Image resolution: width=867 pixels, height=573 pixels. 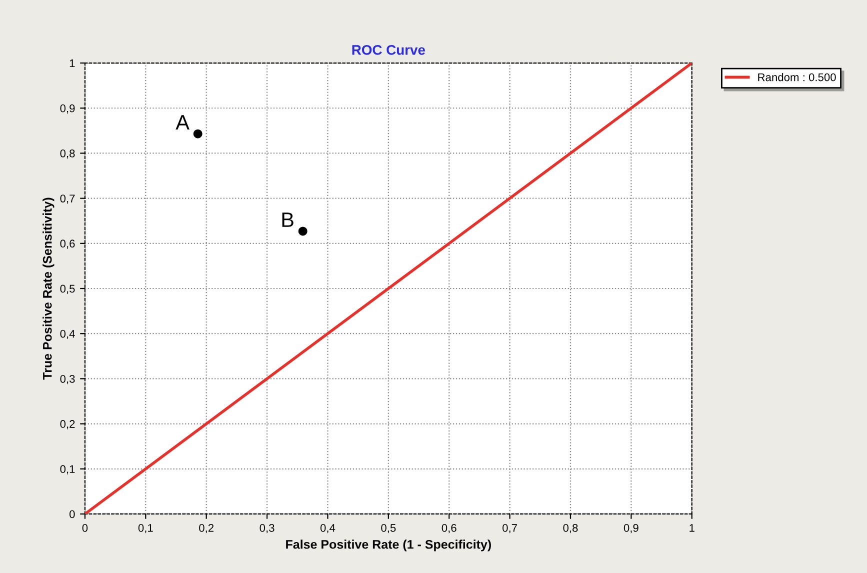 What do you see at coordinates (72, 63) in the screenshot?
I see `y-tick-label: 1` at bounding box center [72, 63].